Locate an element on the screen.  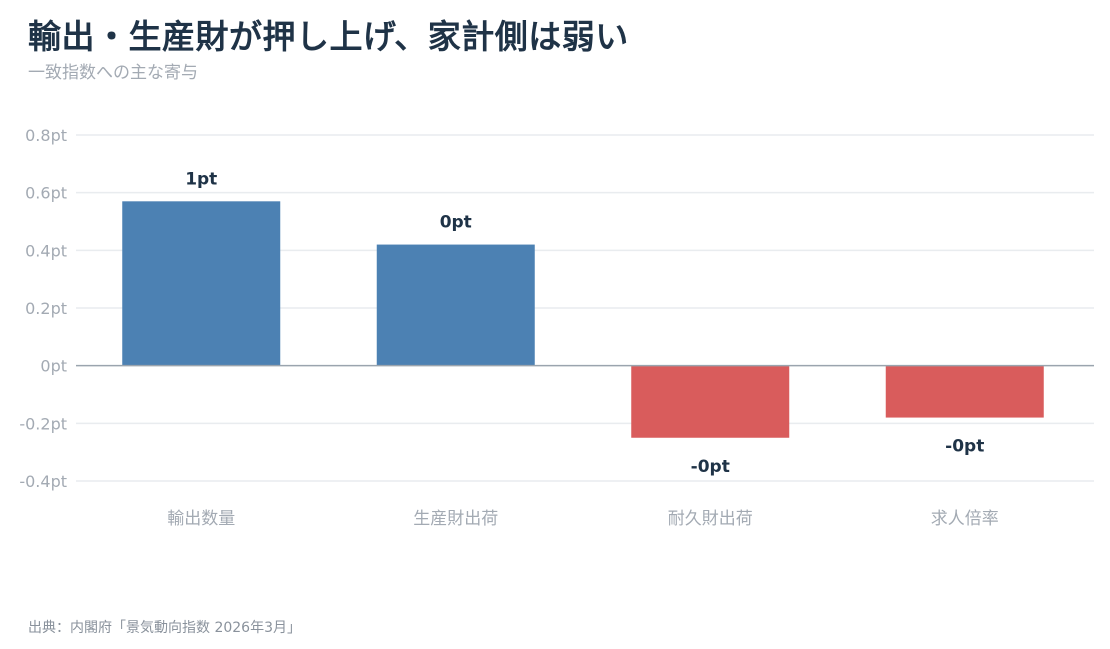
y-tick-label: 0.6pt is located at coordinates (46, 193).